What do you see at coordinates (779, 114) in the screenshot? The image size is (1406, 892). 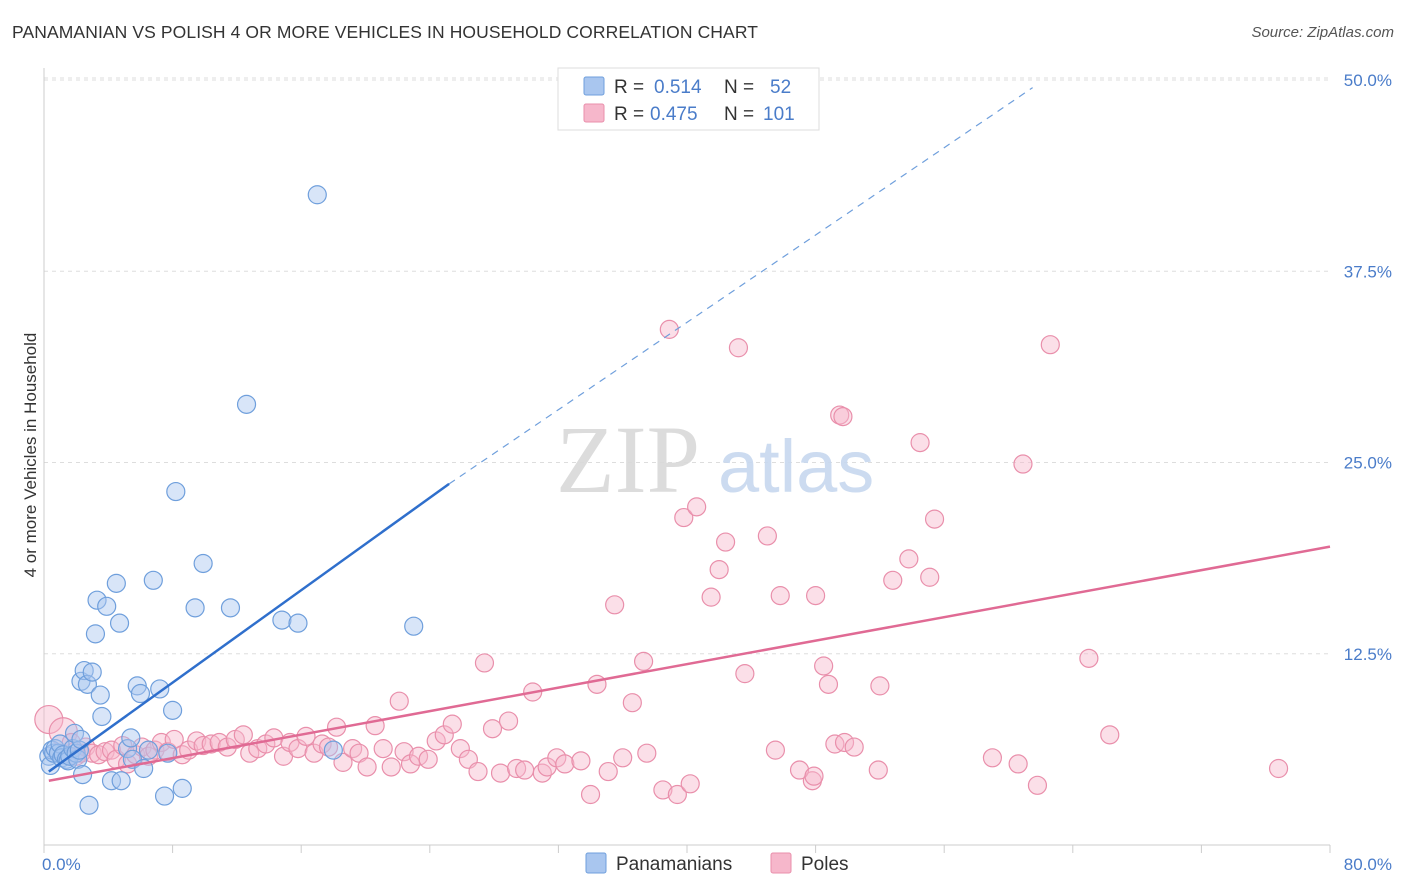 I see `legend-n-value-2: 101` at bounding box center [779, 114].